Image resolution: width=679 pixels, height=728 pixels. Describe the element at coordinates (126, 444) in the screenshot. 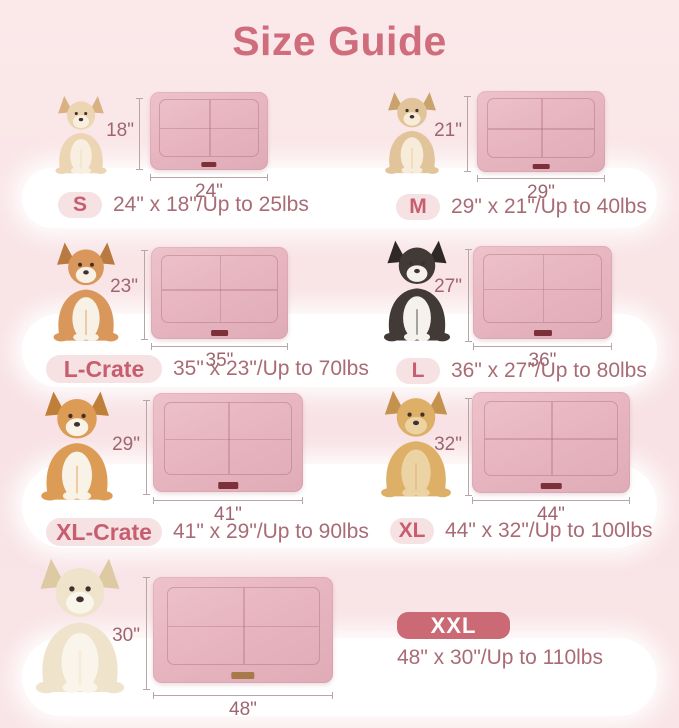

I see `height-dimension-label: 29"` at that location.